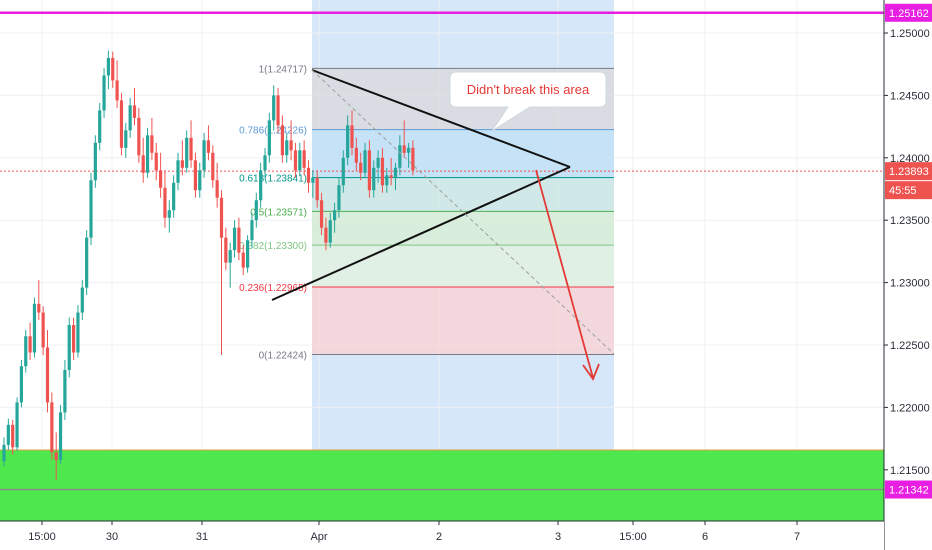  What do you see at coordinates (278, 212) in the screenshot?
I see `fib-level-label: 0.5(1.23571)` at bounding box center [278, 212].